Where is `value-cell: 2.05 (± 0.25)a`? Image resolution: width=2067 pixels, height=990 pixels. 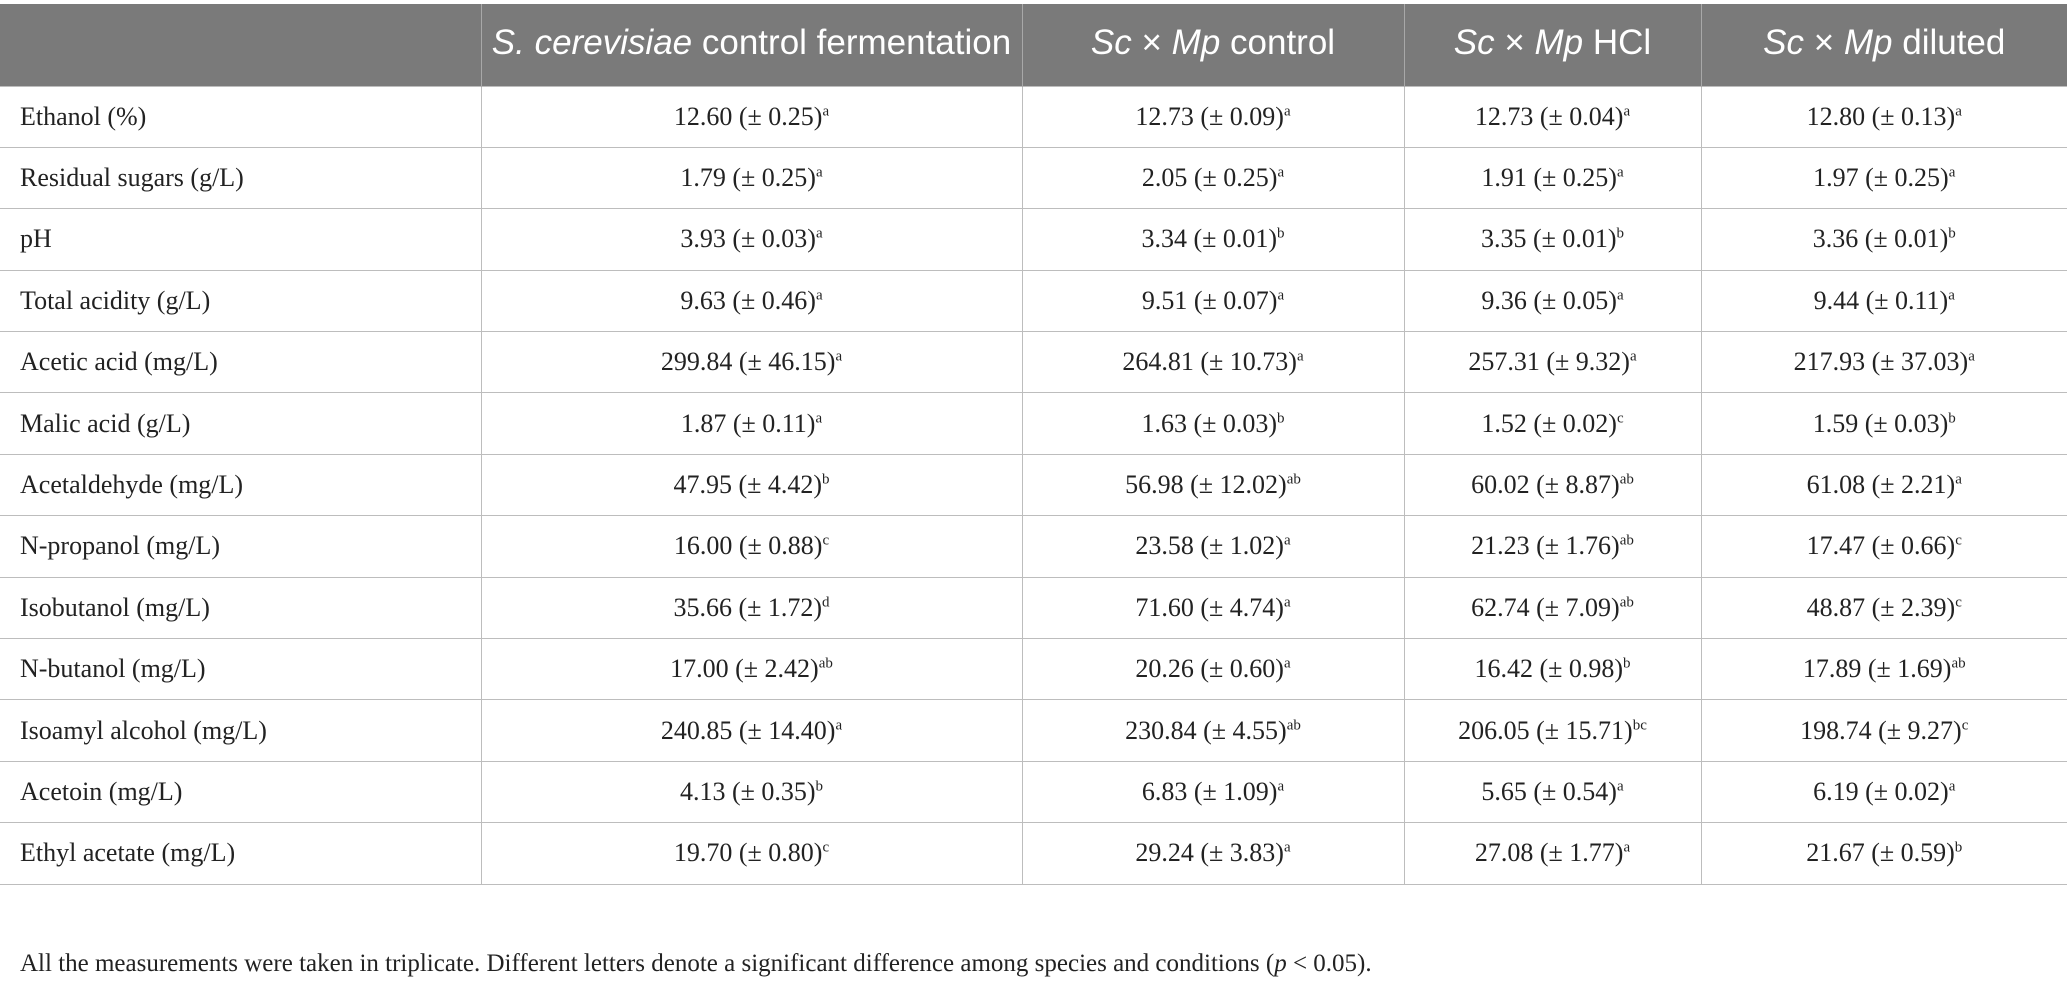 value-cell: 2.05 (± 0.25)a is located at coordinates (1212, 177).